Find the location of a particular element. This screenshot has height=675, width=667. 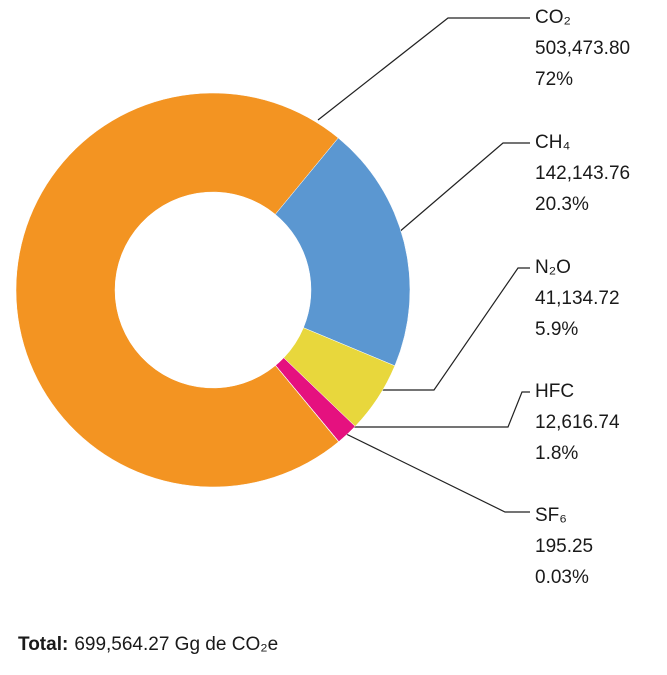

slice-percent: 0.03% is located at coordinates (562, 577).